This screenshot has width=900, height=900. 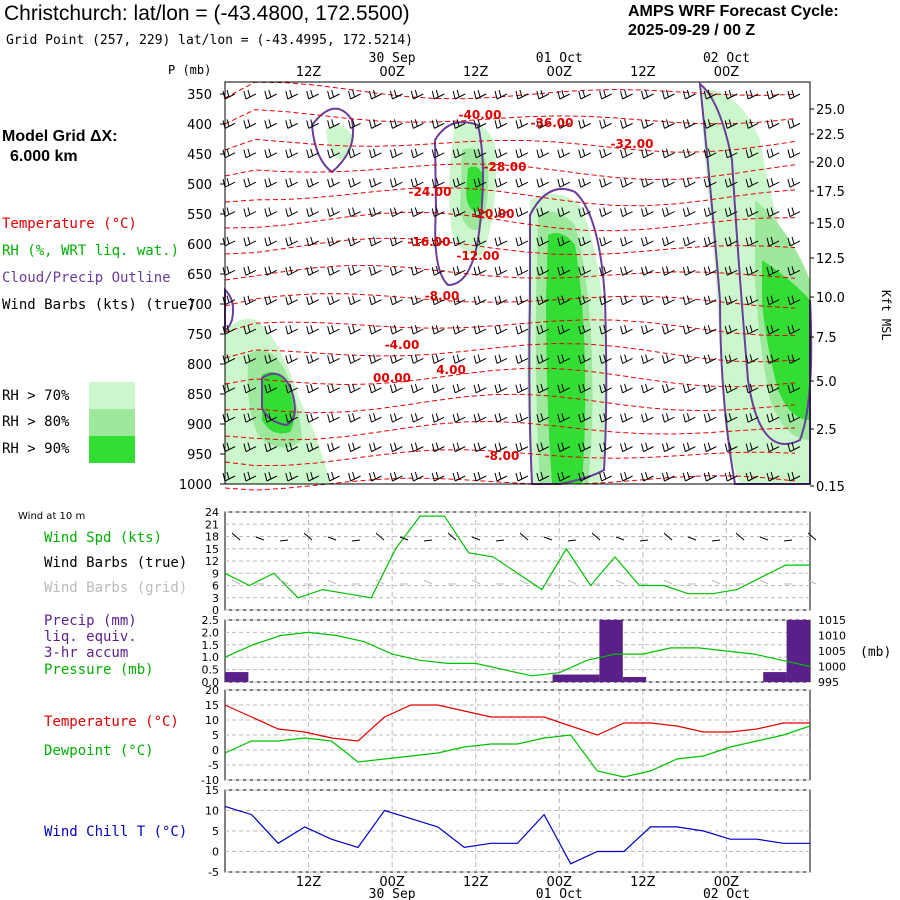 I want to click on top-date-label: 30 Sep, so click(x=392, y=58).